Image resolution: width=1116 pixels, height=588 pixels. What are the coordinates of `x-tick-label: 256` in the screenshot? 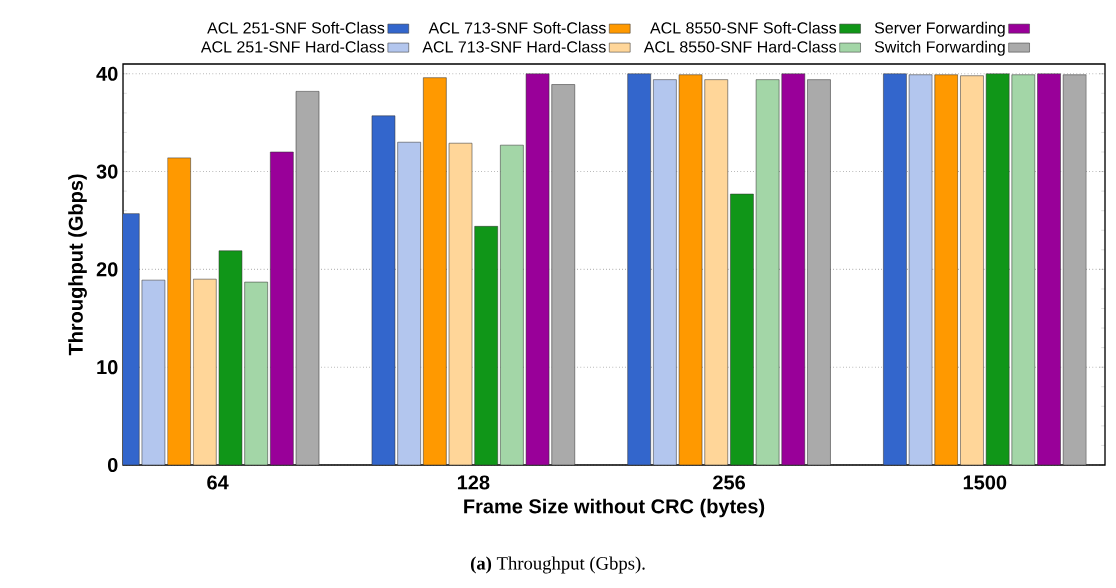 It's located at (729, 482).